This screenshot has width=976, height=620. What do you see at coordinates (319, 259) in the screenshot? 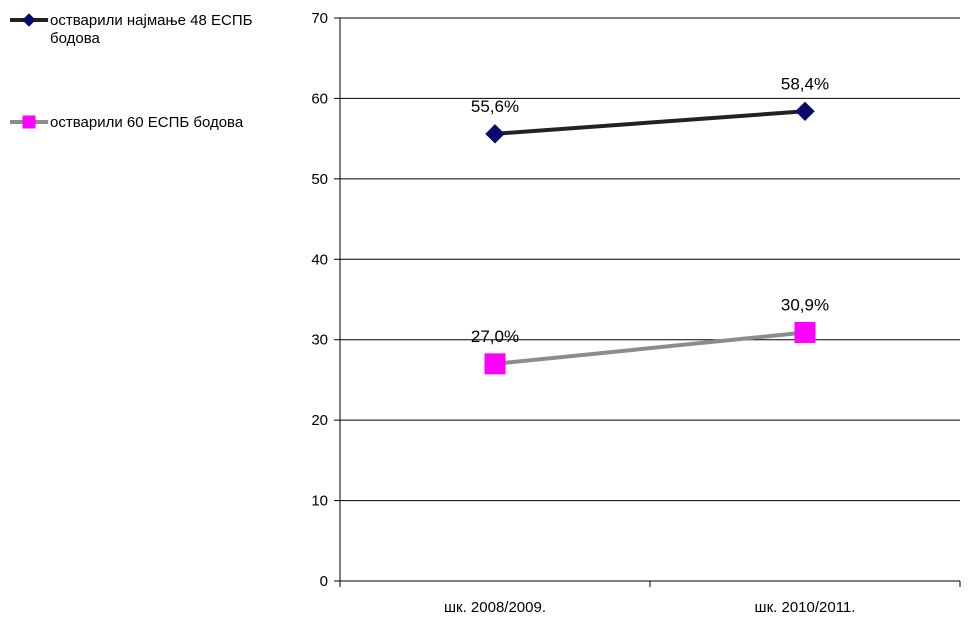
I see `y-tick-label: 40` at bounding box center [319, 259].